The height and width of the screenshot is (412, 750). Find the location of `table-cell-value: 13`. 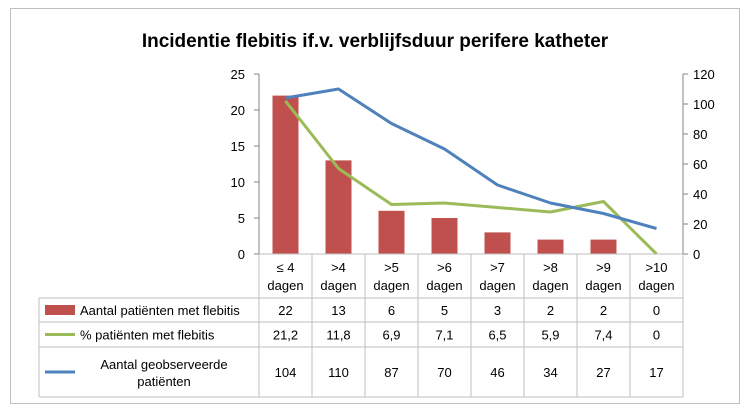

table-cell-value: 13 is located at coordinates (338, 310).